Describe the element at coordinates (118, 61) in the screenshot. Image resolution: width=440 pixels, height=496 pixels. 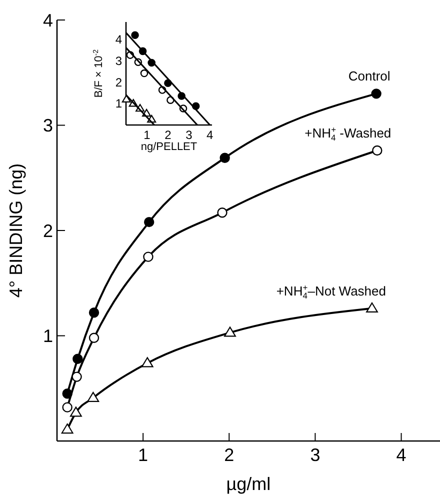
I see `y-tick-label: 3` at that location.